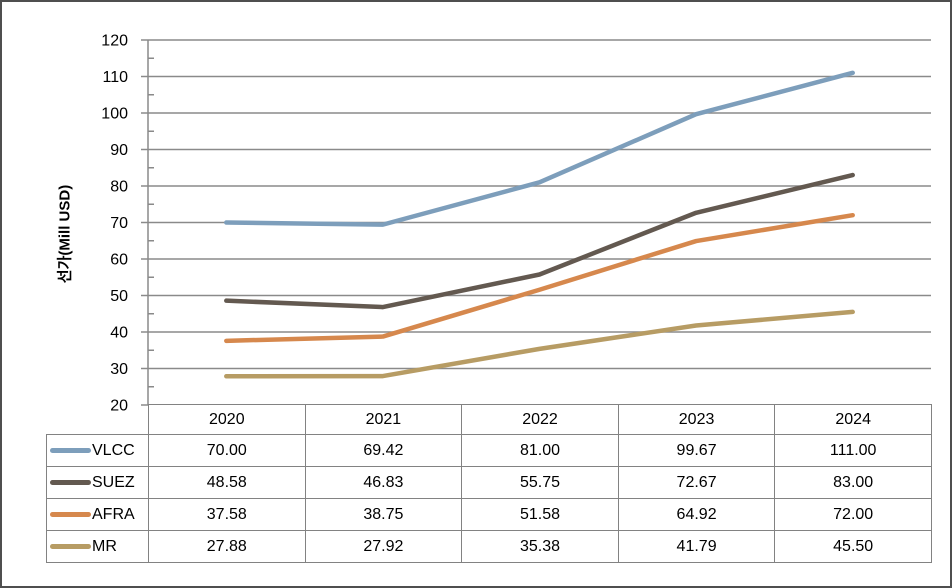 This screenshot has width=952, height=588. I want to click on value-cell: 35.38, so click(540, 546).